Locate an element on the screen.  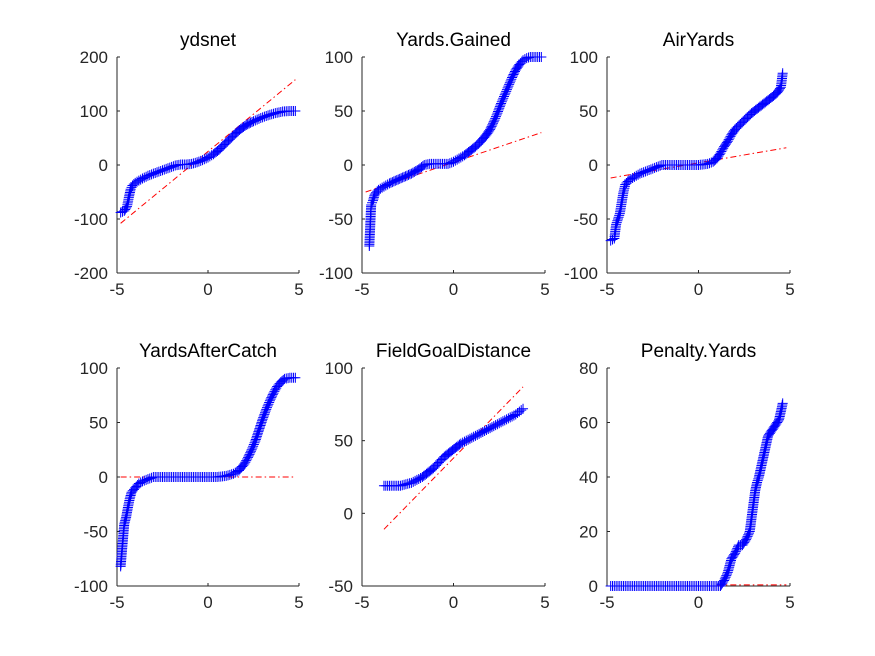
subplot-title: Penalty.Yards is located at coordinates (698, 351).